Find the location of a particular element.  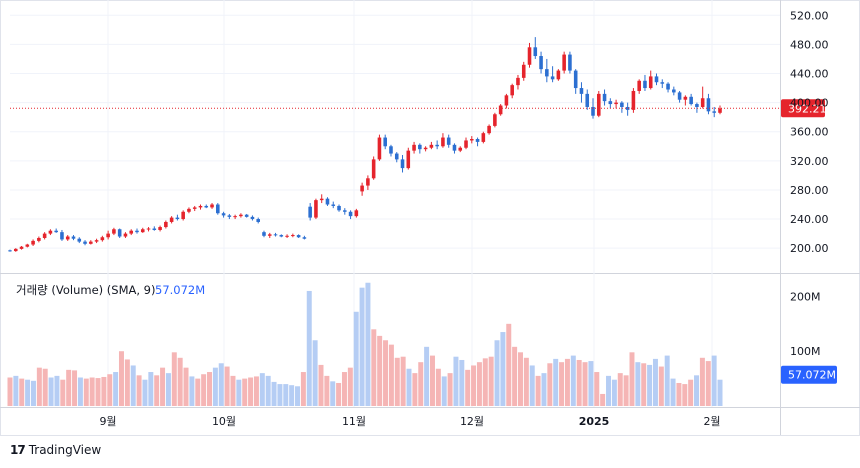

tradingview-branding: 17 TradingView is located at coordinates (55, 450).